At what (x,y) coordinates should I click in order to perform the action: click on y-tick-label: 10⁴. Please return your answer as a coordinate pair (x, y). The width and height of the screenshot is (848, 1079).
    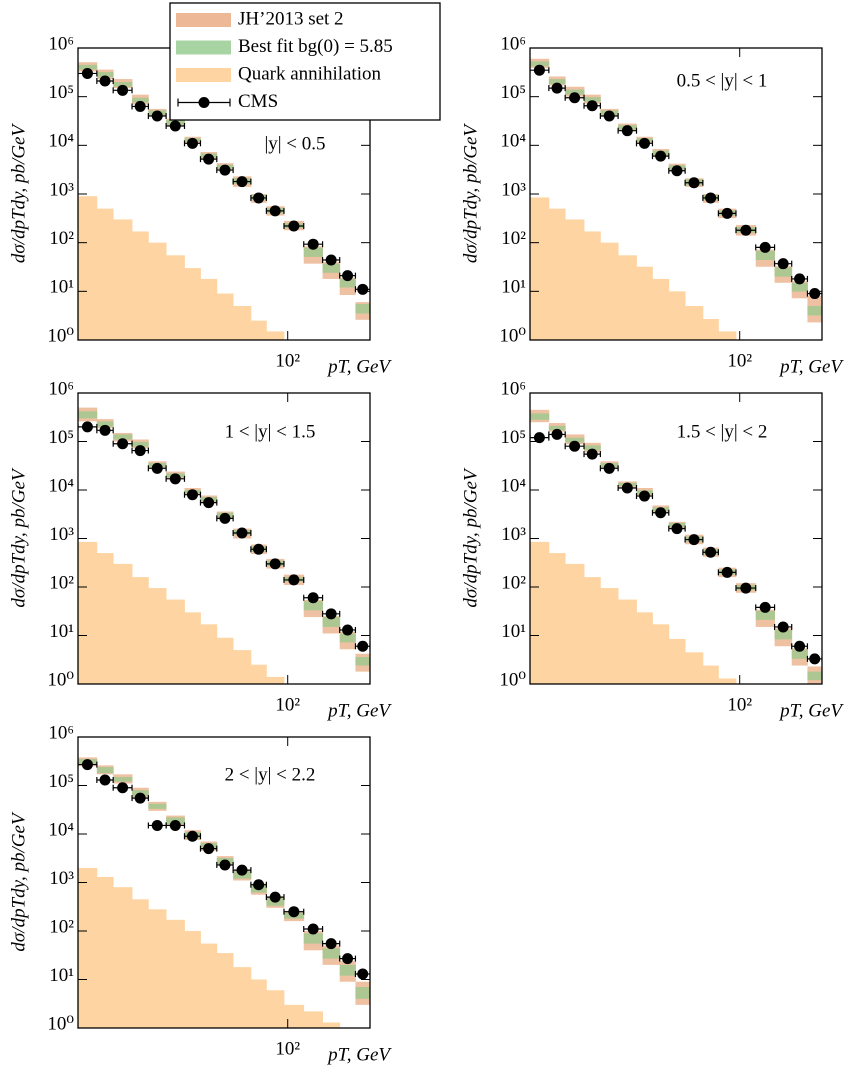
    Looking at the image, I should click on (61, 829).